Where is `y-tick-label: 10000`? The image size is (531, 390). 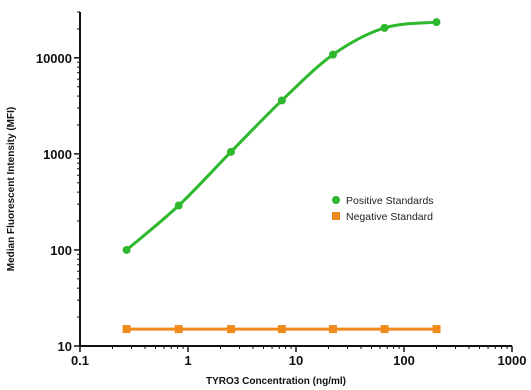 y-tick-label: 10000 is located at coordinates (54, 58).